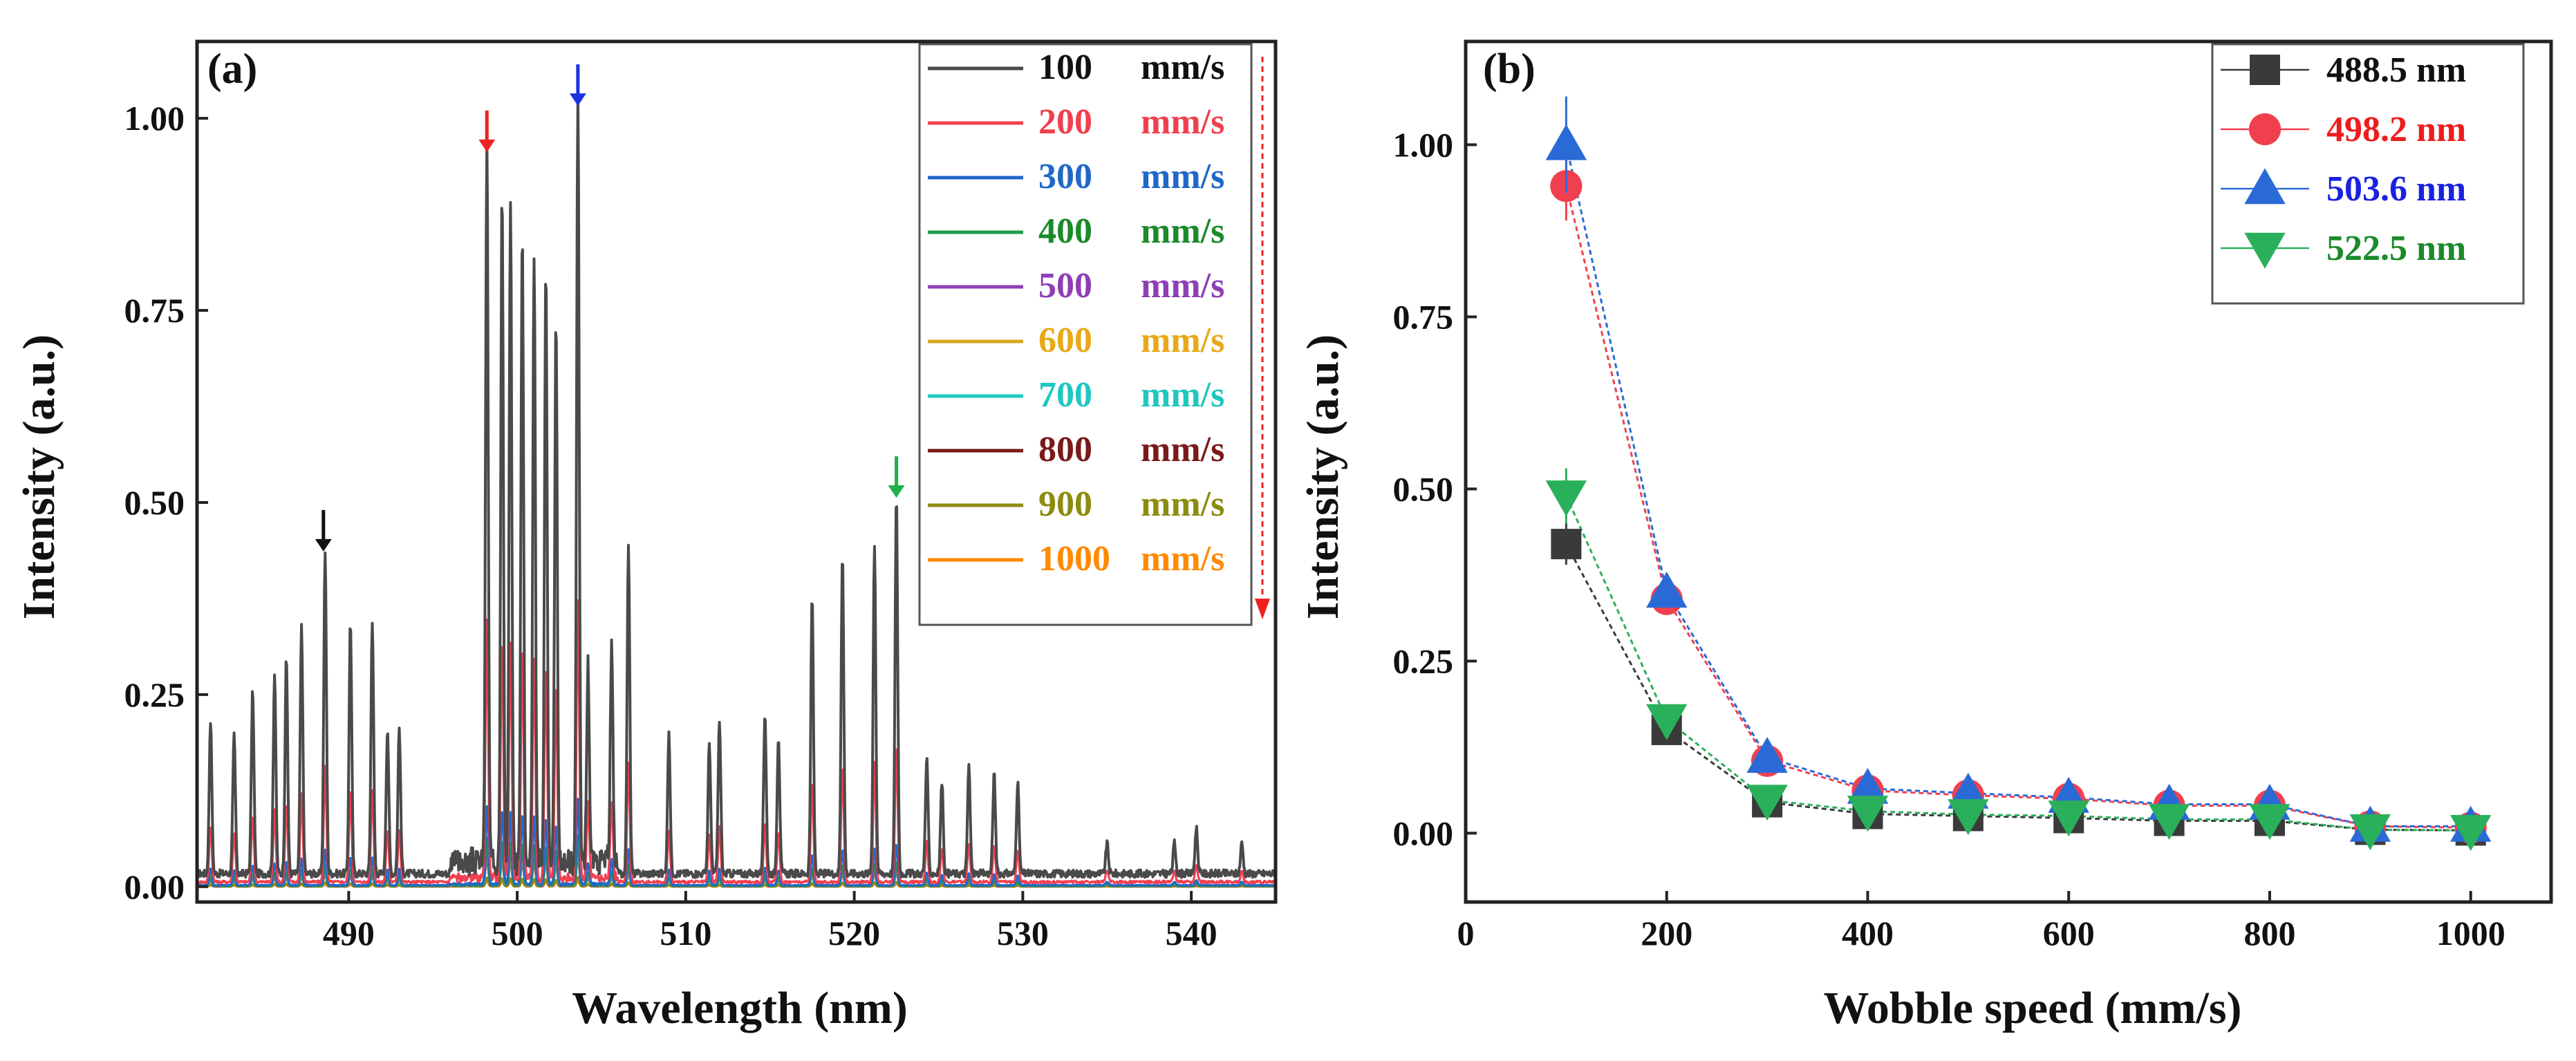 The height and width of the screenshot is (1061, 2576). Describe the element at coordinates (1666, 933) in the screenshot. I see `x-tick-label: 200` at that location.